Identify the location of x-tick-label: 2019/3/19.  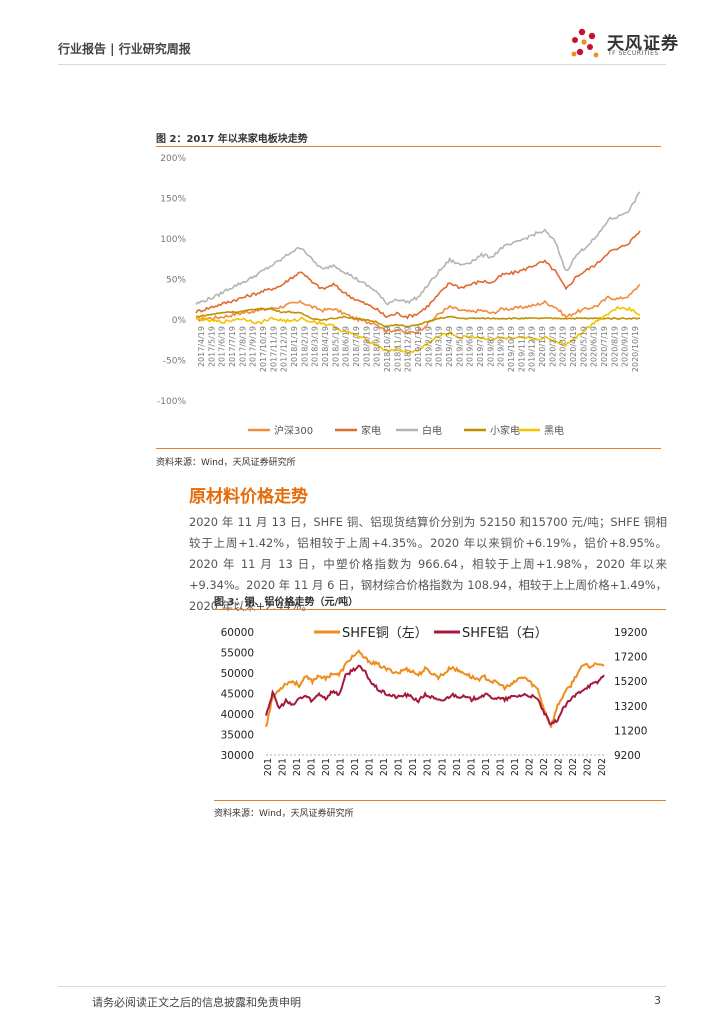
(439, 346).